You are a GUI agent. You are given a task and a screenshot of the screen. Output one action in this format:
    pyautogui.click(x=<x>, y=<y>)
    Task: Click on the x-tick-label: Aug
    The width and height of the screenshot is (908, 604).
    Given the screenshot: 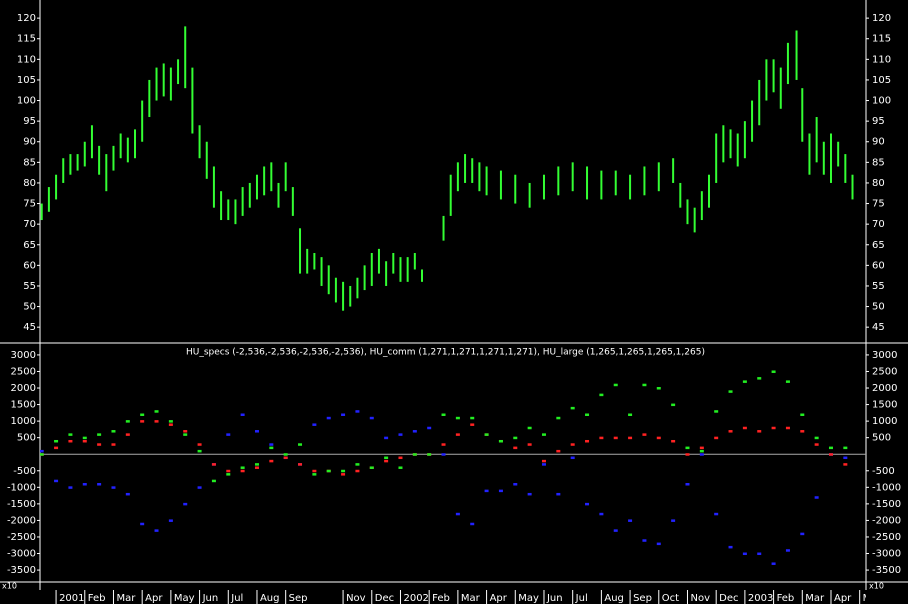 What is the action you would take?
    pyautogui.click(x=614, y=598)
    